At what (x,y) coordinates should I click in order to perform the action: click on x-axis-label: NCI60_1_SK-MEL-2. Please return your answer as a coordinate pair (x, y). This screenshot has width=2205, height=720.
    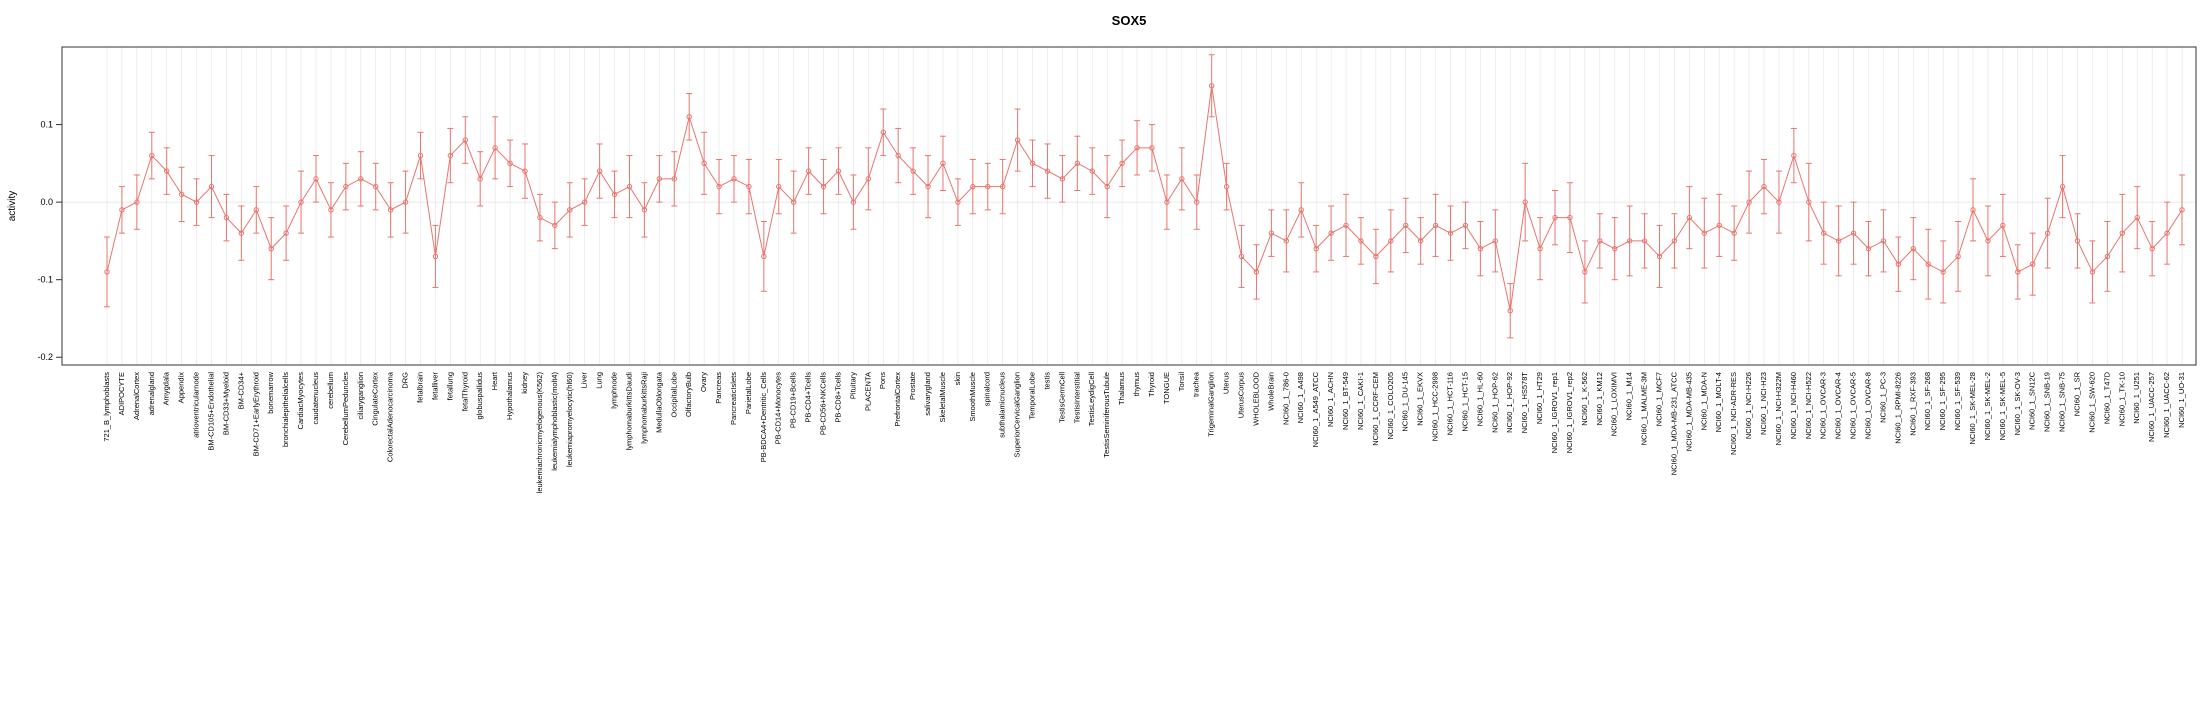
    Looking at the image, I should click on (1987, 406).